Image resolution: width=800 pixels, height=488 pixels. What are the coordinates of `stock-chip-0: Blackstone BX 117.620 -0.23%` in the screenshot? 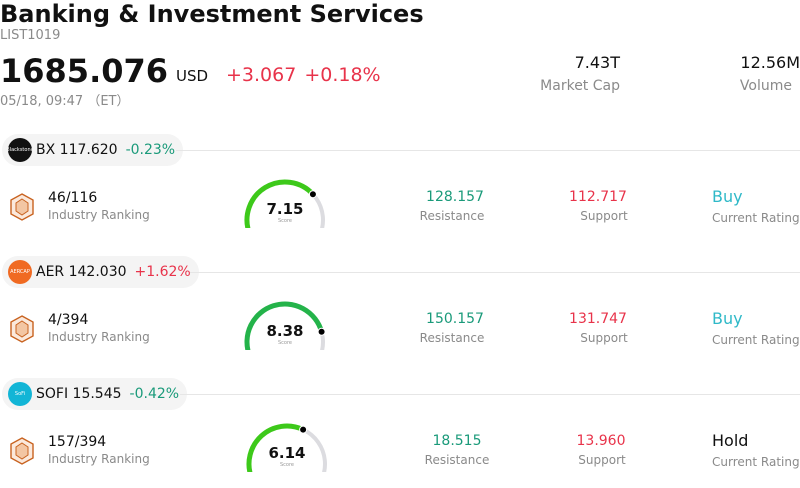 It's located at (93, 150).